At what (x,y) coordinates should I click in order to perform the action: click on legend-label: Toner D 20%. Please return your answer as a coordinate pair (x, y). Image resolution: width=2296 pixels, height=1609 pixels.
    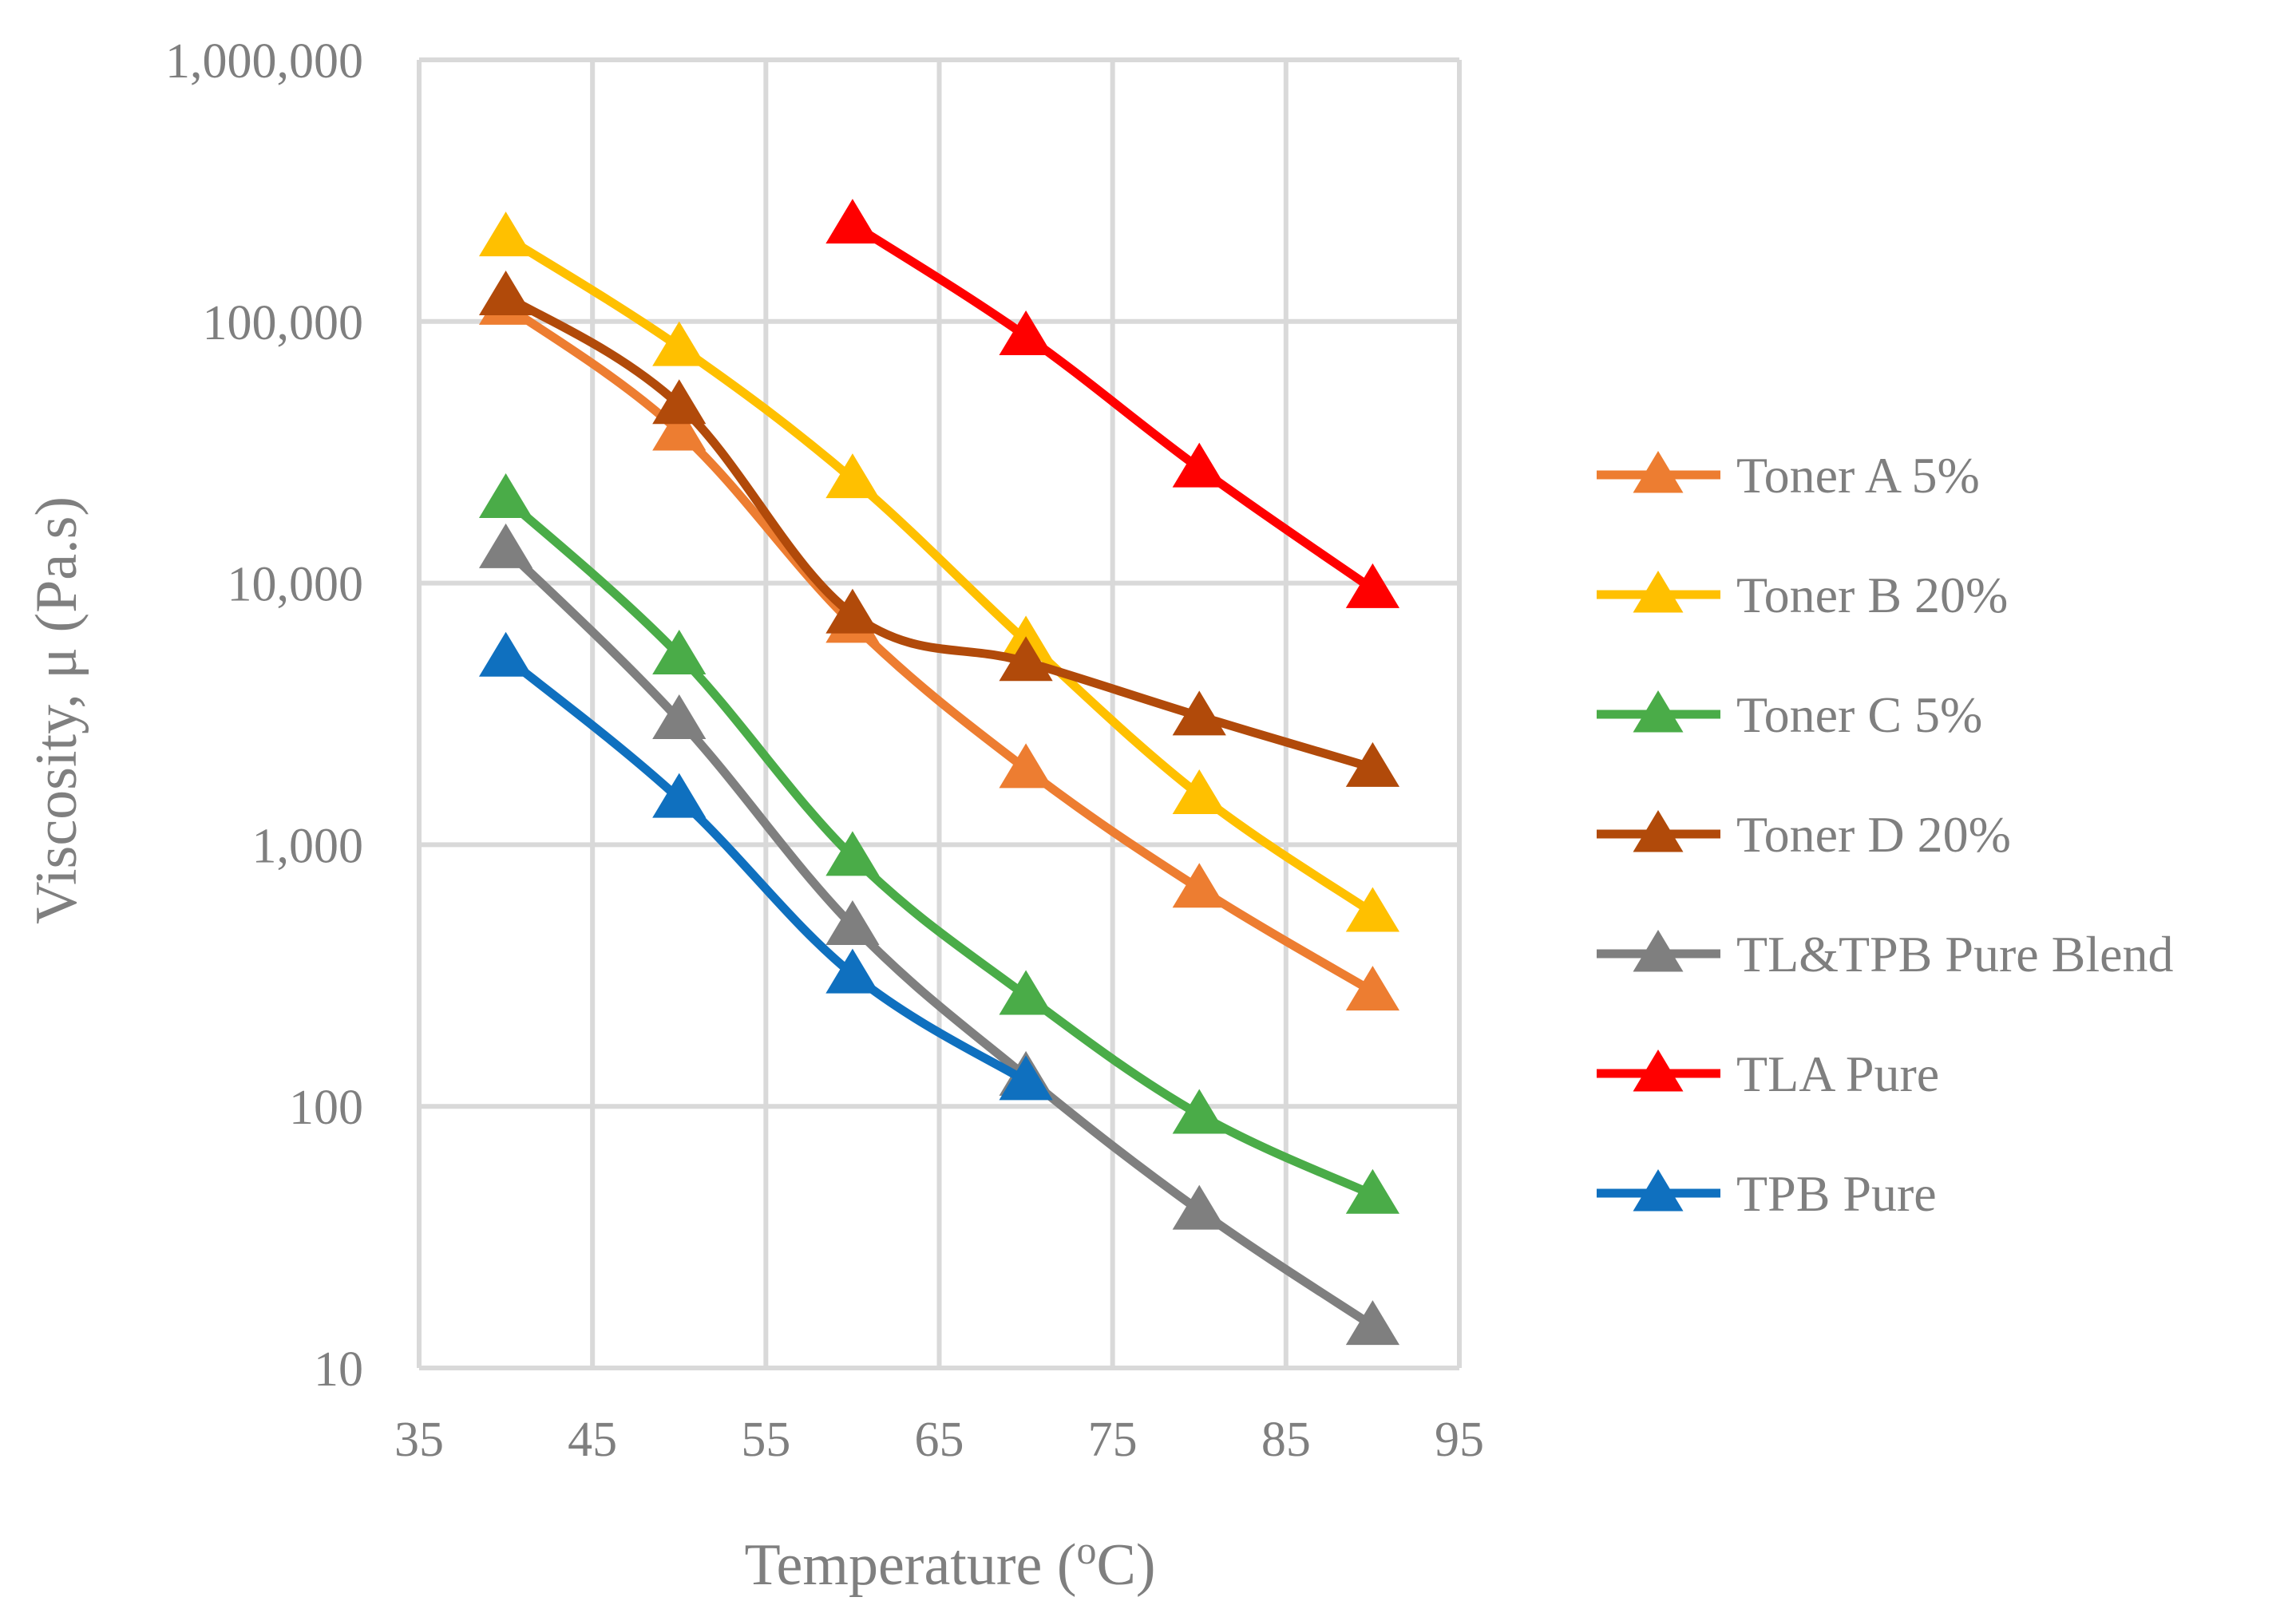
    Looking at the image, I should click on (1873, 835).